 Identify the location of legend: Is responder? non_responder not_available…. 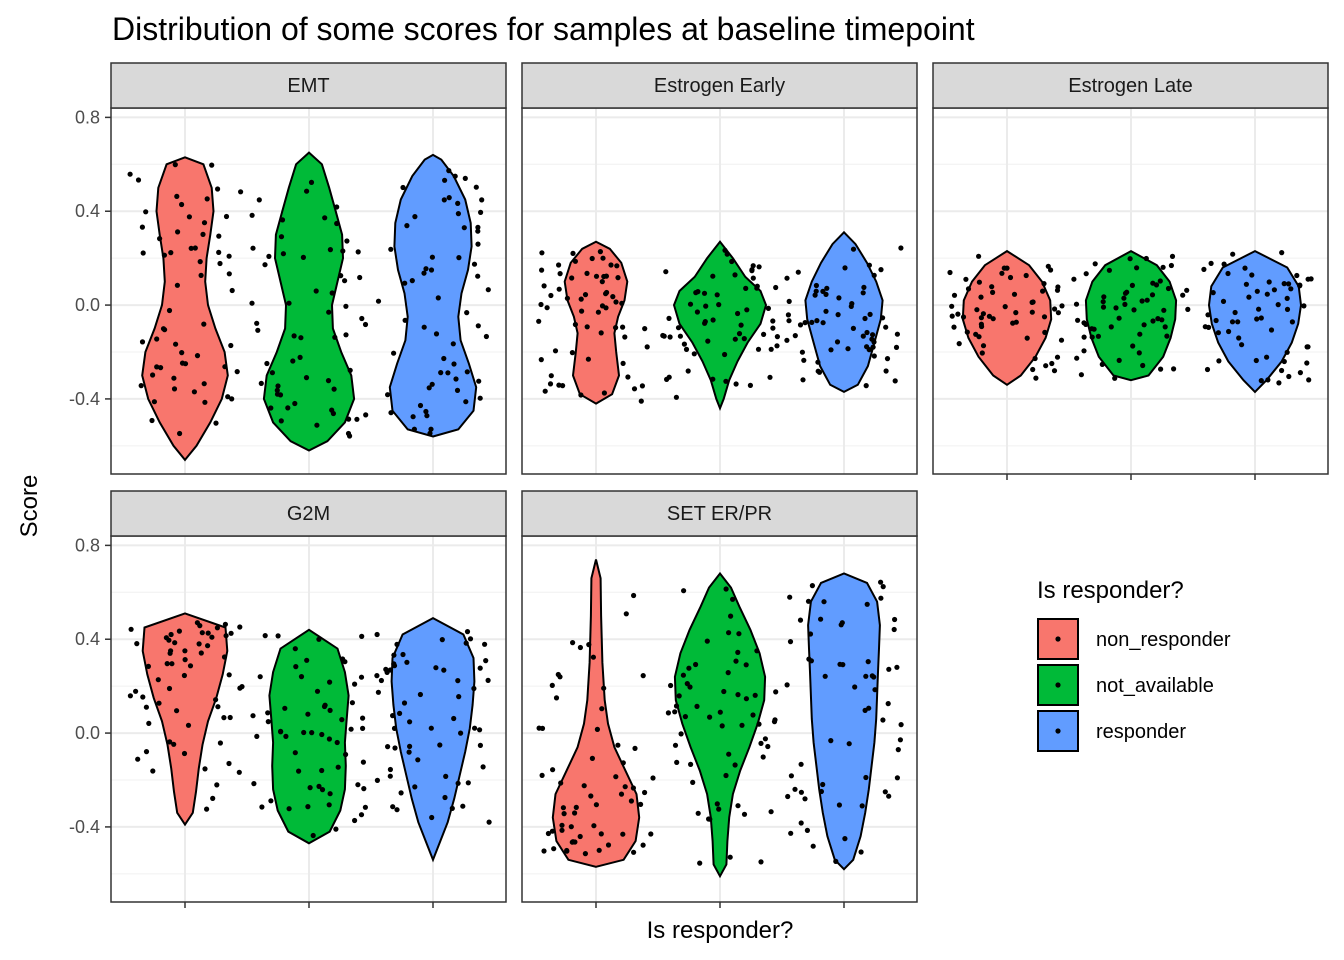
(1134, 664).